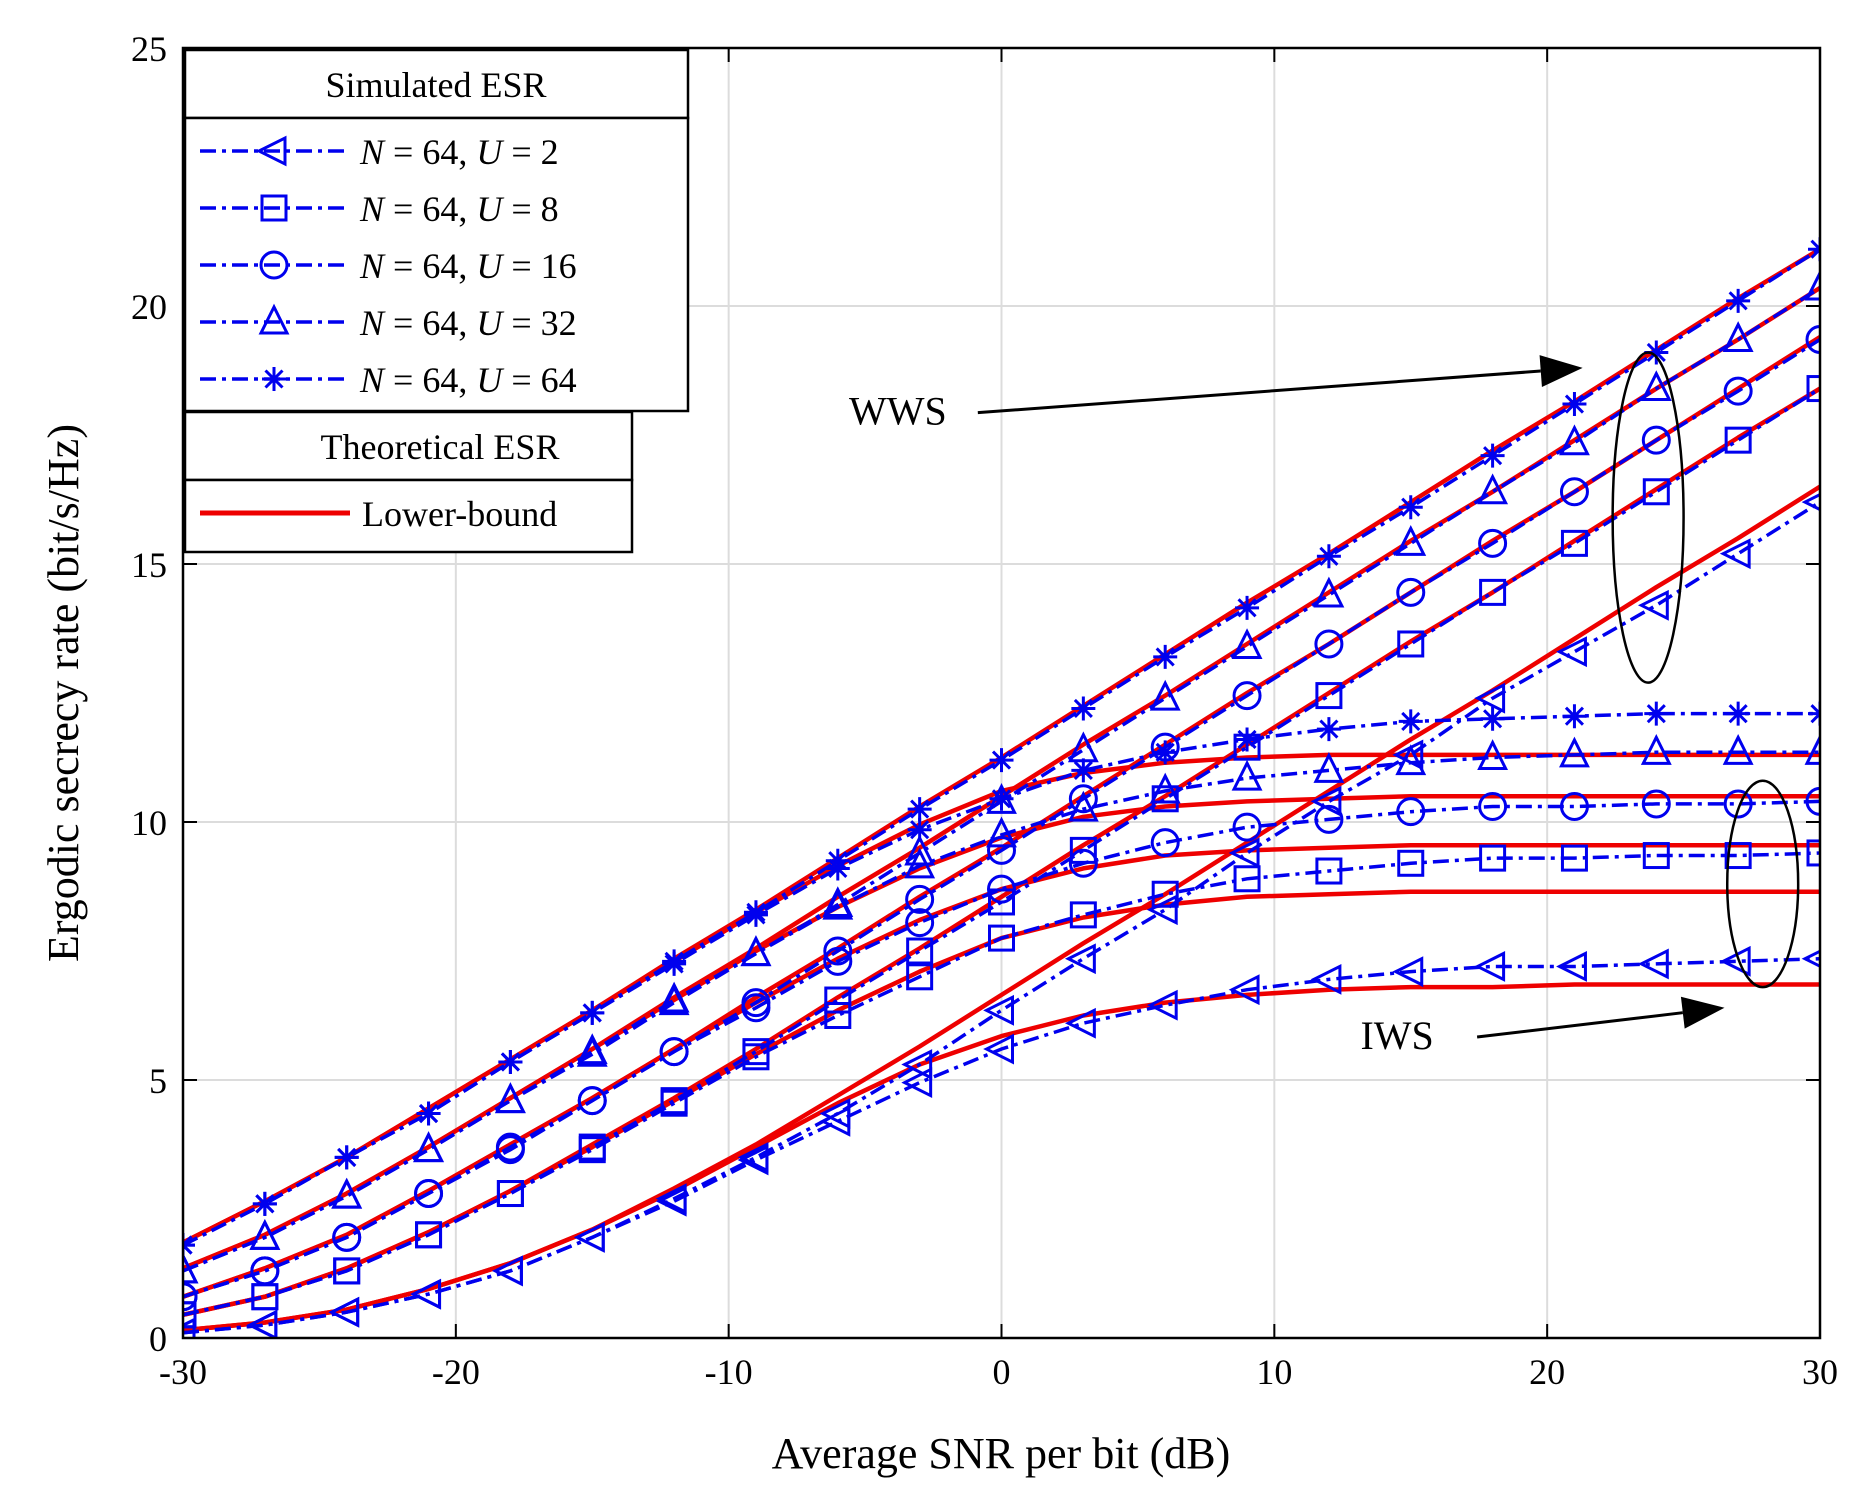  I want to click on legend-theoretical-title-box, so click(408, 446).